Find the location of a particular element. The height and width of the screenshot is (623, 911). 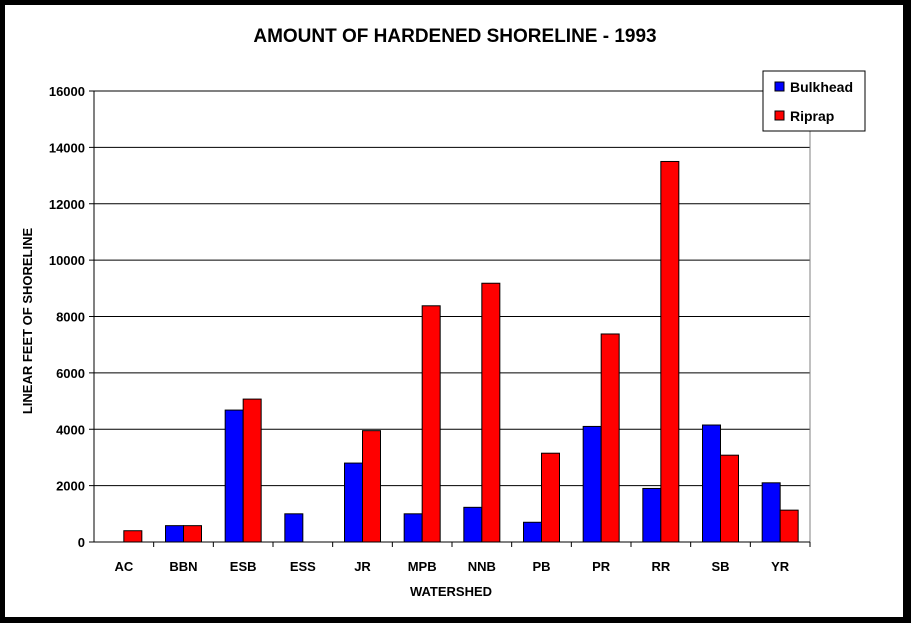

y-tick-label: 4000 is located at coordinates (70, 429).